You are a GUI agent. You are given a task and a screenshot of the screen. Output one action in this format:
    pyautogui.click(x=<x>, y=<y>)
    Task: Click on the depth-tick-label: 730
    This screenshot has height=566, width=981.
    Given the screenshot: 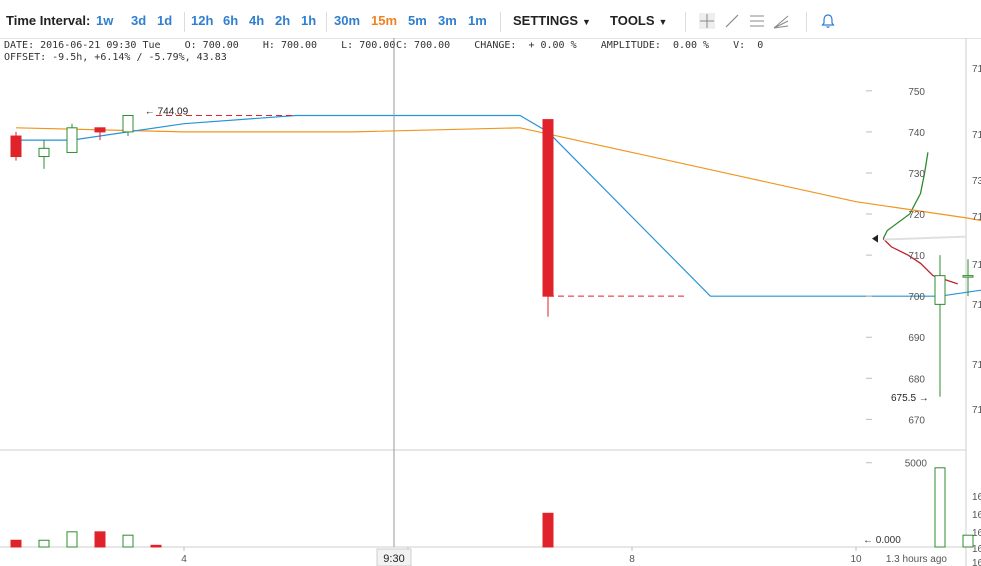 What is the action you would take?
    pyautogui.click(x=976, y=181)
    